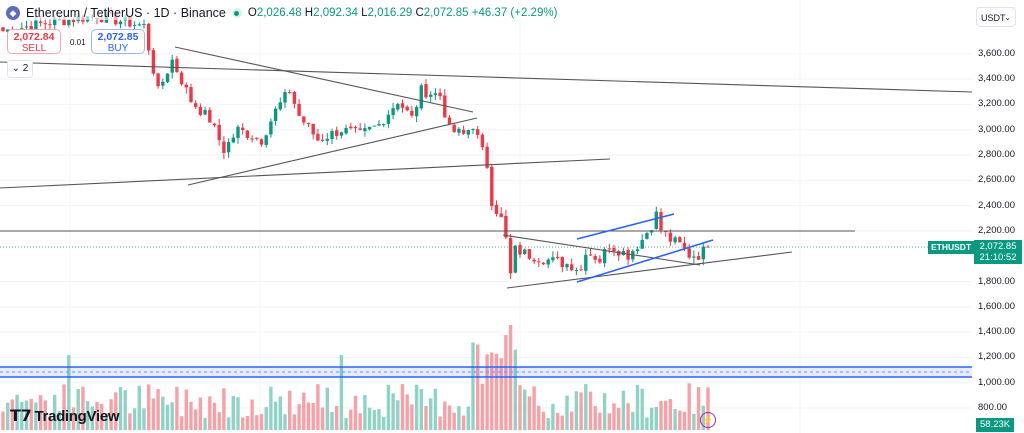 This screenshot has width=1024, height=433. What do you see at coordinates (996, 382) in the screenshot?
I see `price-axis-label: 1,000.00` at bounding box center [996, 382].